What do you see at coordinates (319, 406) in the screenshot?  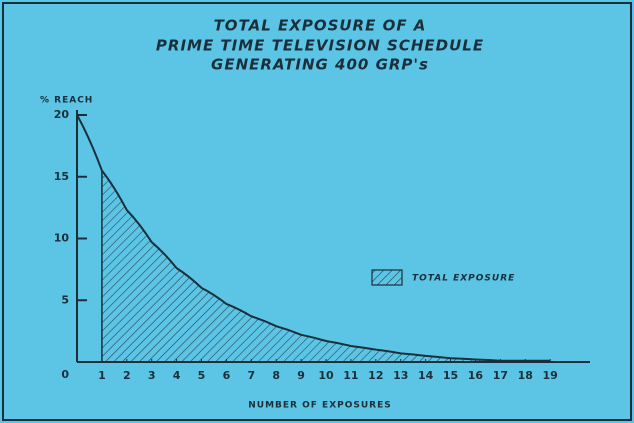 I see `x-axis-label: NUMBER OF EXPOSURES` at bounding box center [319, 406].